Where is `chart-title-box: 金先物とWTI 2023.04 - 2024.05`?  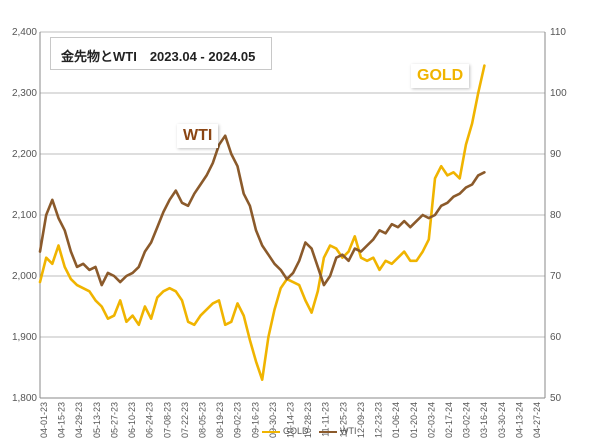
chart-title-box: 金先物とWTI 2023.04 - 2024.05 is located at coordinates (161, 53).